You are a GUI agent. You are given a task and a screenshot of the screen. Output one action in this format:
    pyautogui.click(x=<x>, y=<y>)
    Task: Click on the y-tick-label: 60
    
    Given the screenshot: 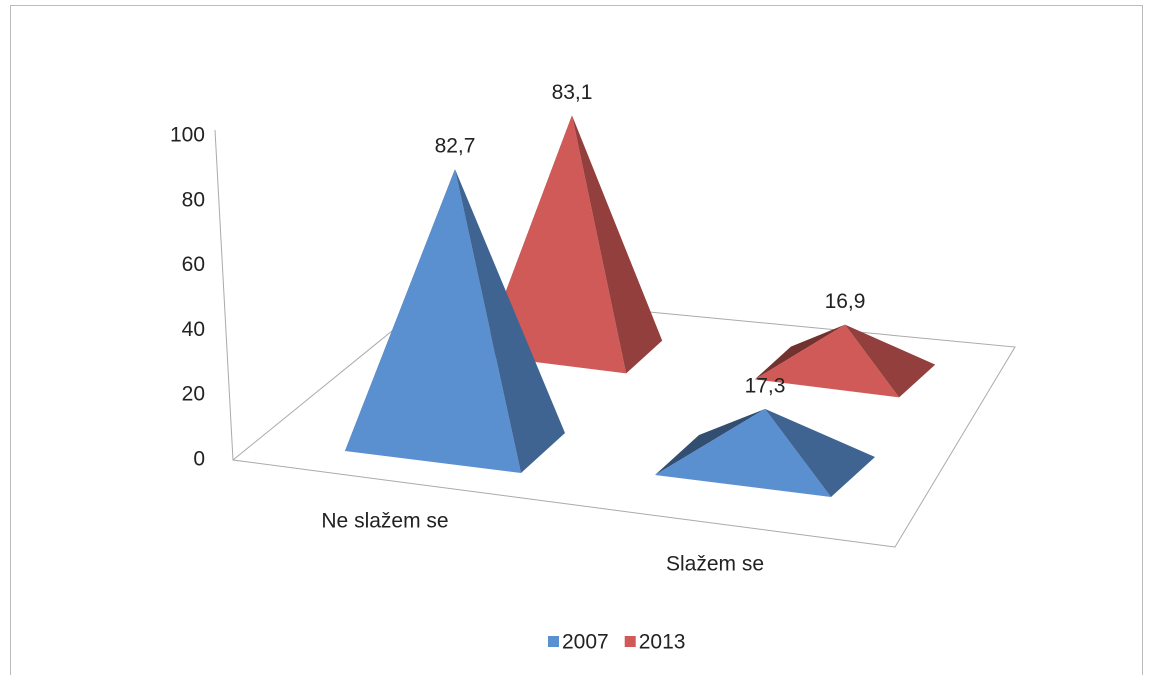 What is the action you would take?
    pyautogui.click(x=193, y=264)
    